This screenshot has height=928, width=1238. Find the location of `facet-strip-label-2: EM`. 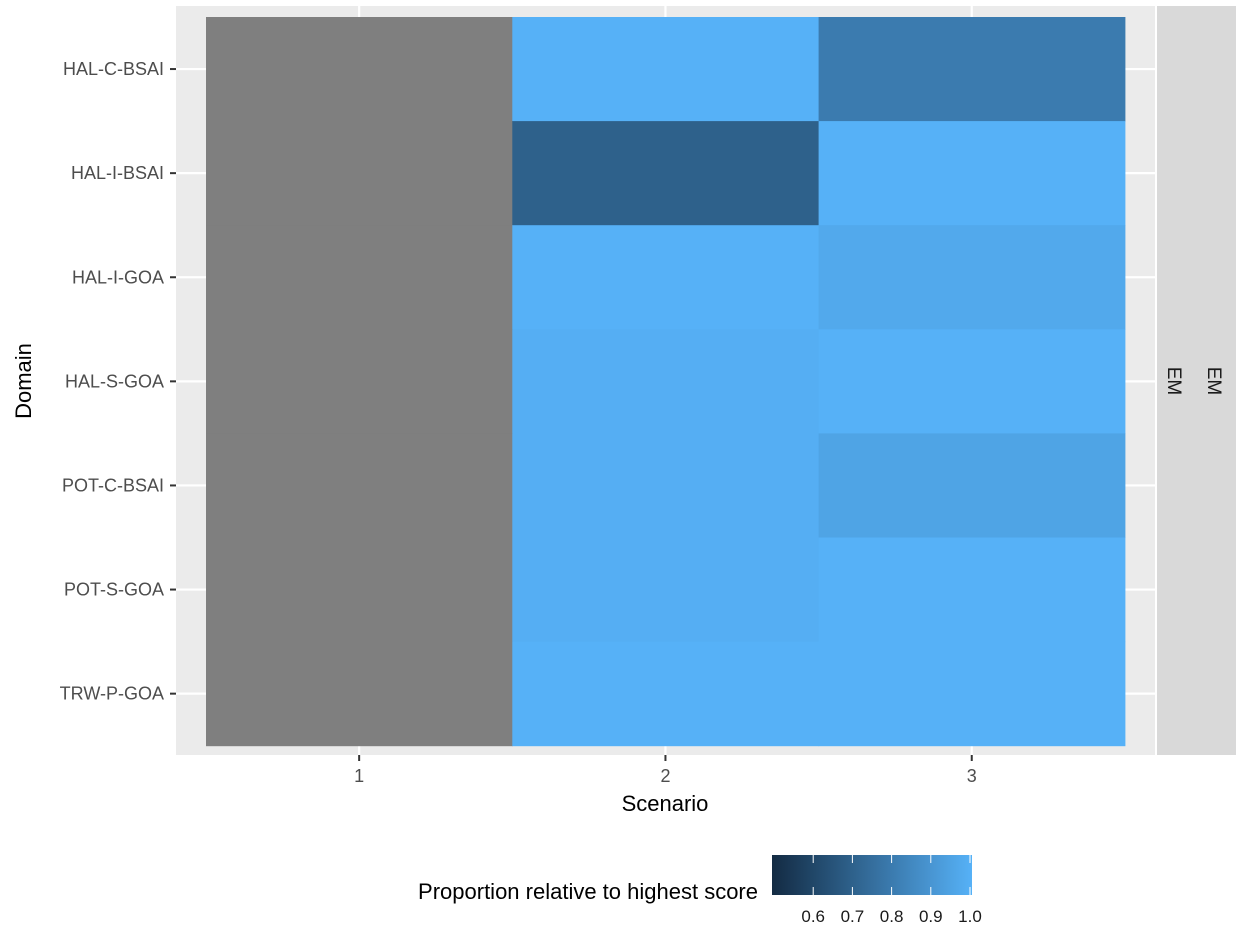

facet-strip-label-2: EM is located at coordinates (1213, 381).